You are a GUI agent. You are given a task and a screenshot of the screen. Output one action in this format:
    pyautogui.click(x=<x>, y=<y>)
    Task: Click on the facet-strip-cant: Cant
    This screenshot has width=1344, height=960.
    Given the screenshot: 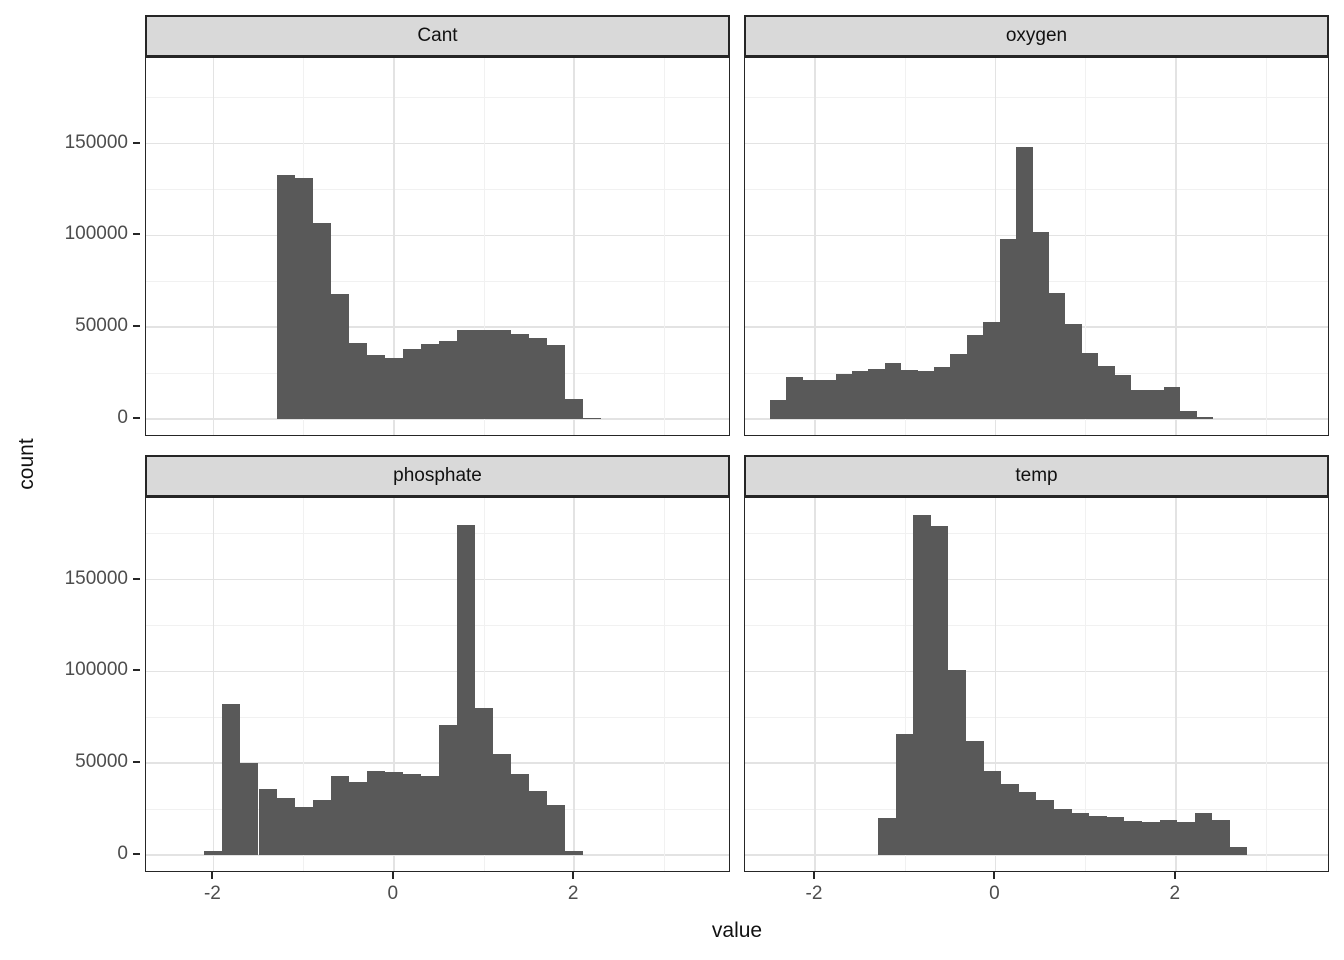 What is the action you would take?
    pyautogui.click(x=437, y=36)
    